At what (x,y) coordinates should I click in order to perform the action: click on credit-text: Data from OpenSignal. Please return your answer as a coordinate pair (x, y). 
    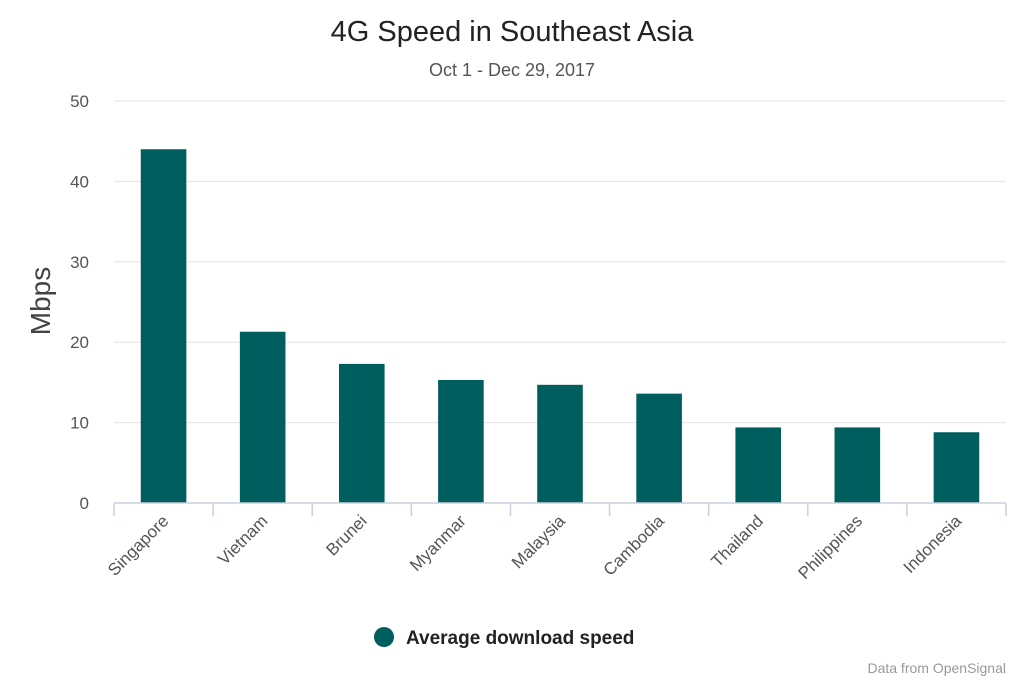
    Looking at the image, I should click on (936, 668).